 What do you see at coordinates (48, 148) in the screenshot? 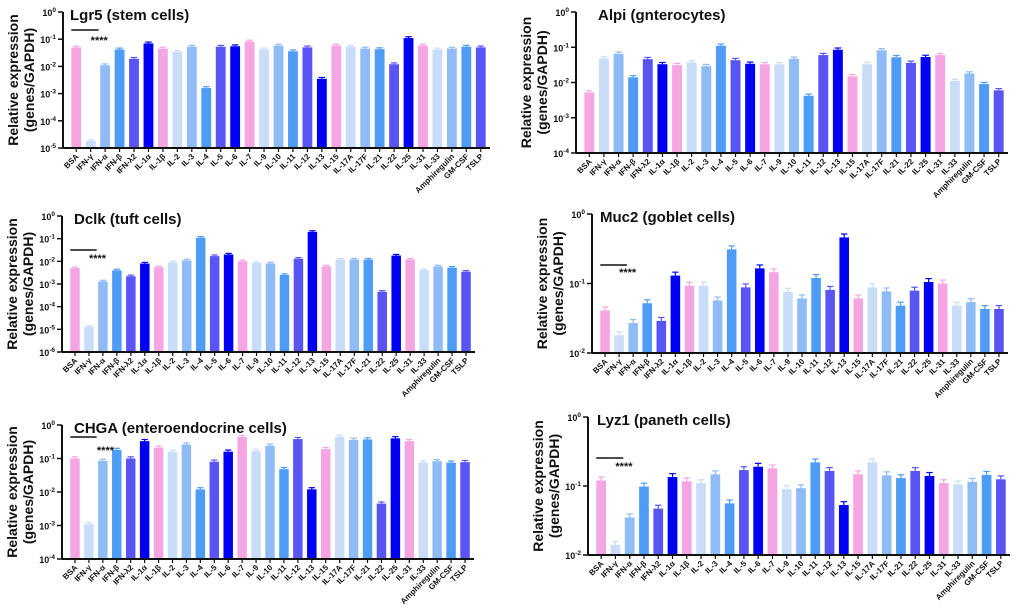
I see `y-tick-label: 10⁻⁵` at bounding box center [48, 148].